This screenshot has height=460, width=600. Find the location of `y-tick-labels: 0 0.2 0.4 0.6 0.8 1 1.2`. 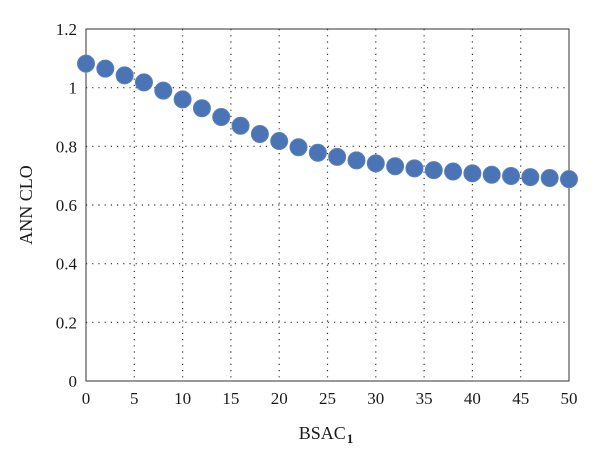

y-tick-labels: 0 0.2 0.4 0.6 0.8 1 1.2 is located at coordinates (67, 205).